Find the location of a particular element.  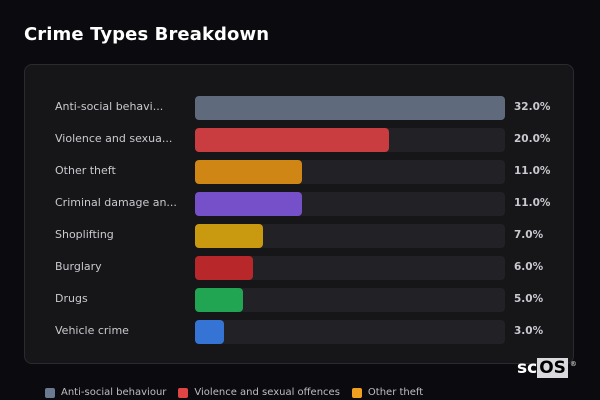

bar-label: Burglary is located at coordinates (78, 266).